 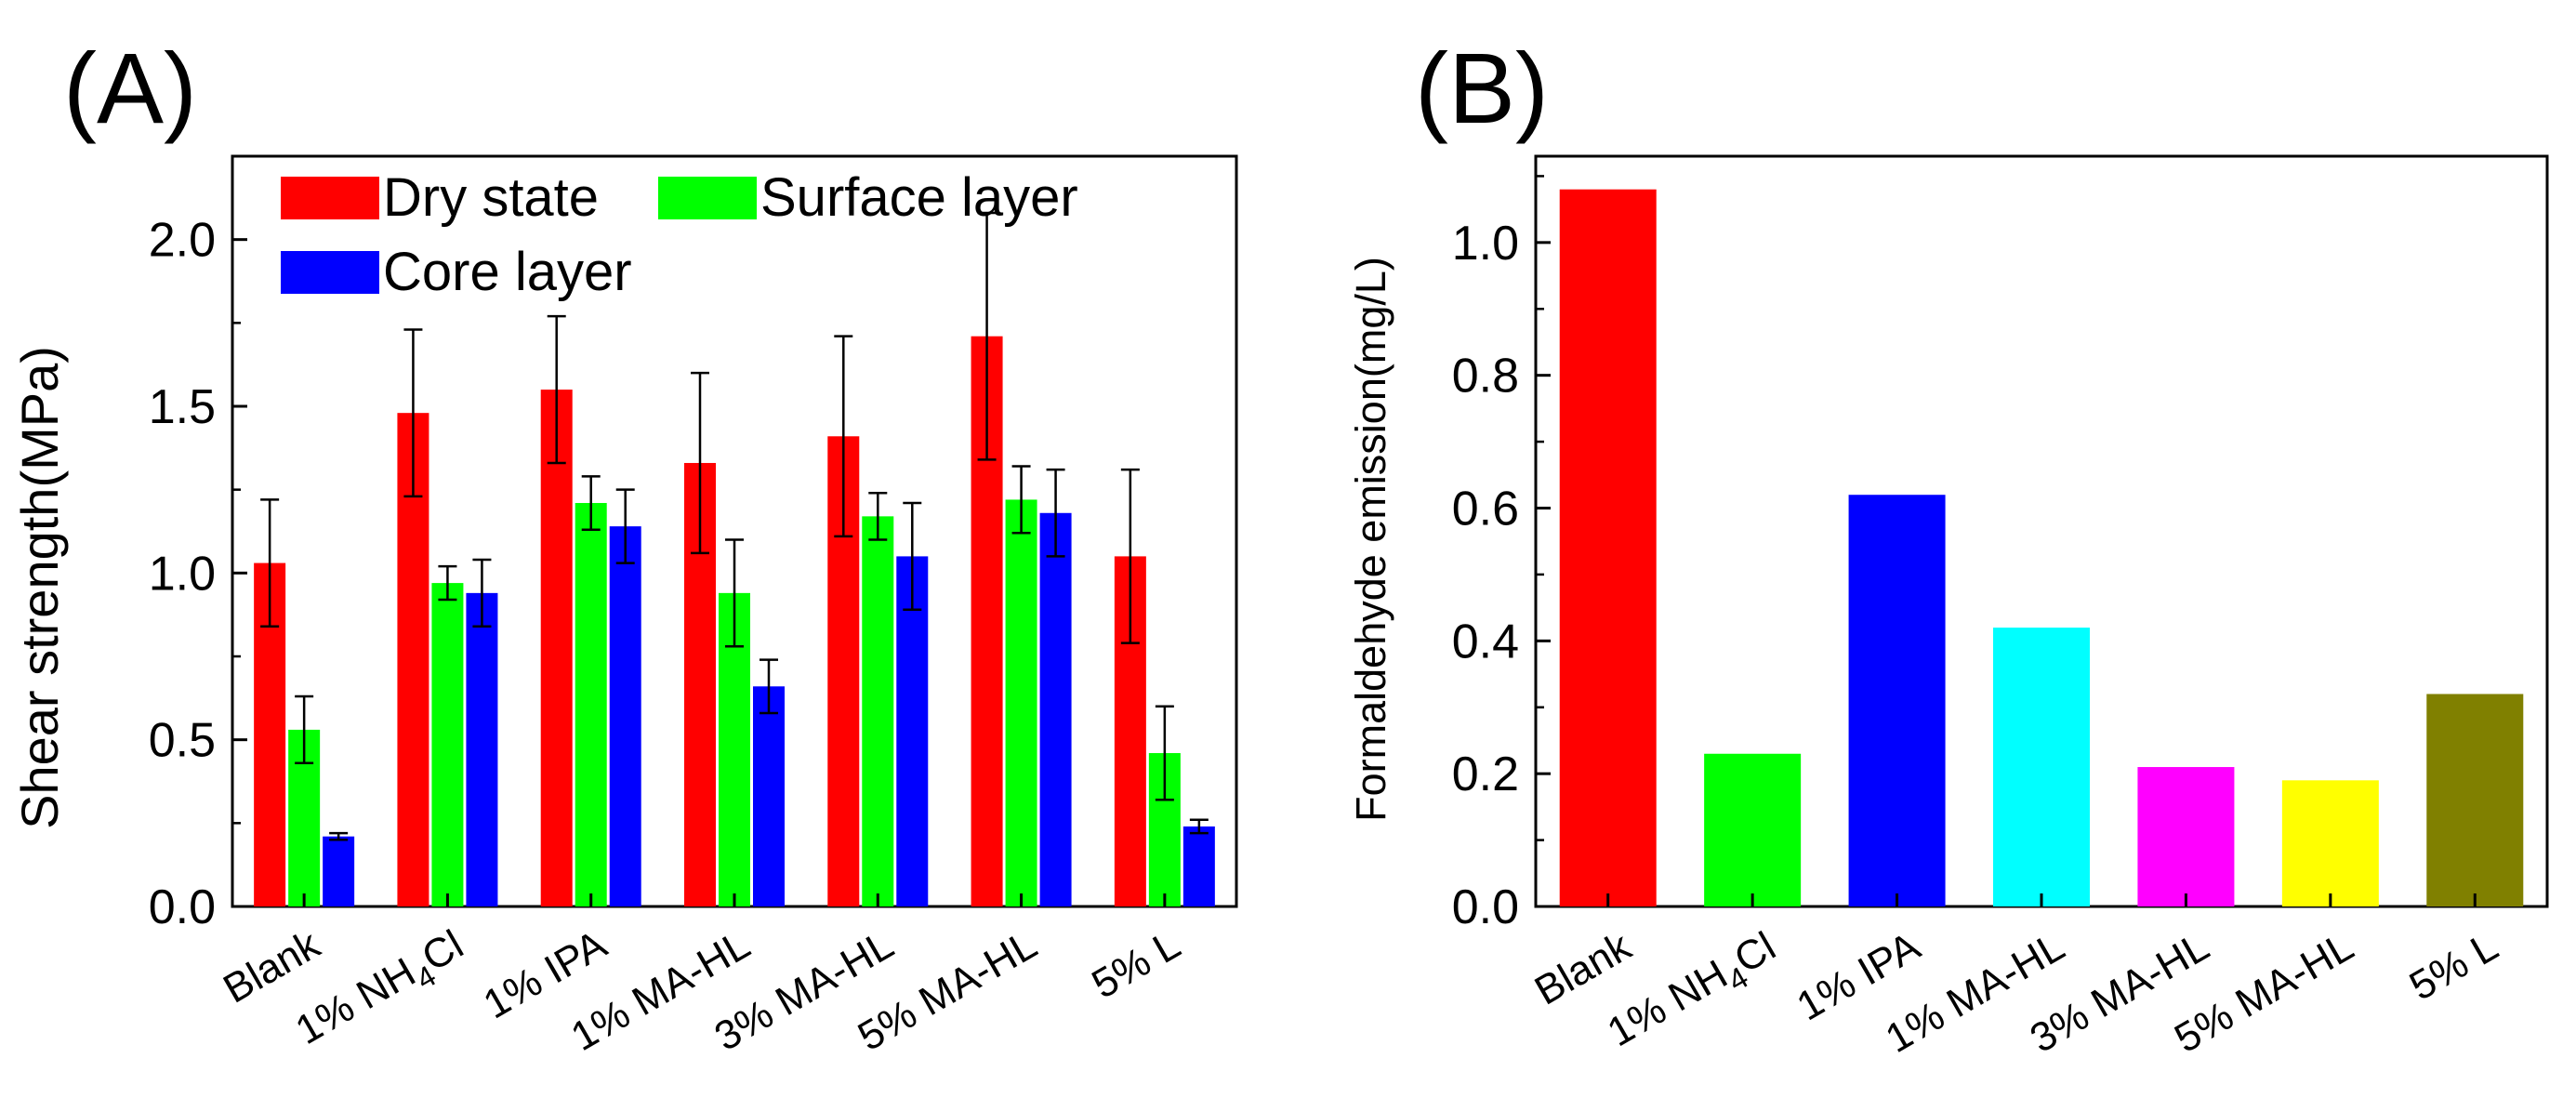 I want to click on panel-a-error-bar-surface-layer-blank, so click(x=304, y=730).